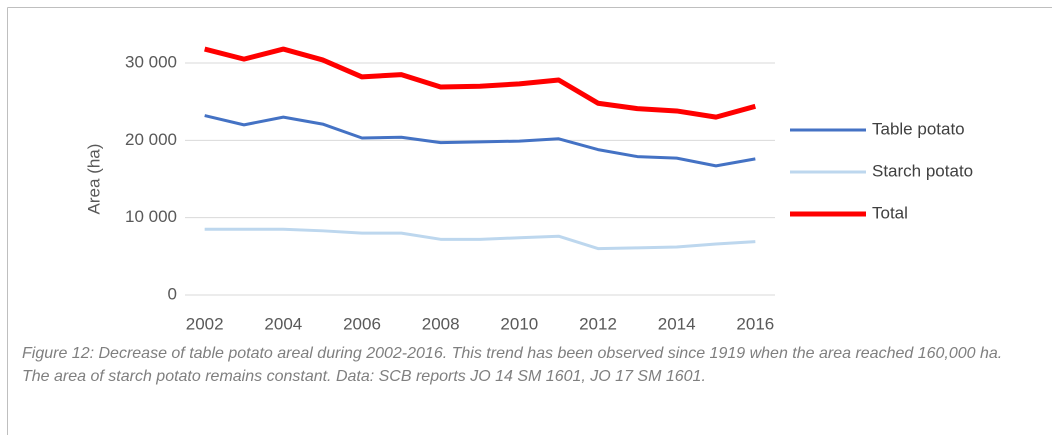 The image size is (1052, 435). Describe the element at coordinates (598, 323) in the screenshot. I see `x-tick-label: 2012` at that location.